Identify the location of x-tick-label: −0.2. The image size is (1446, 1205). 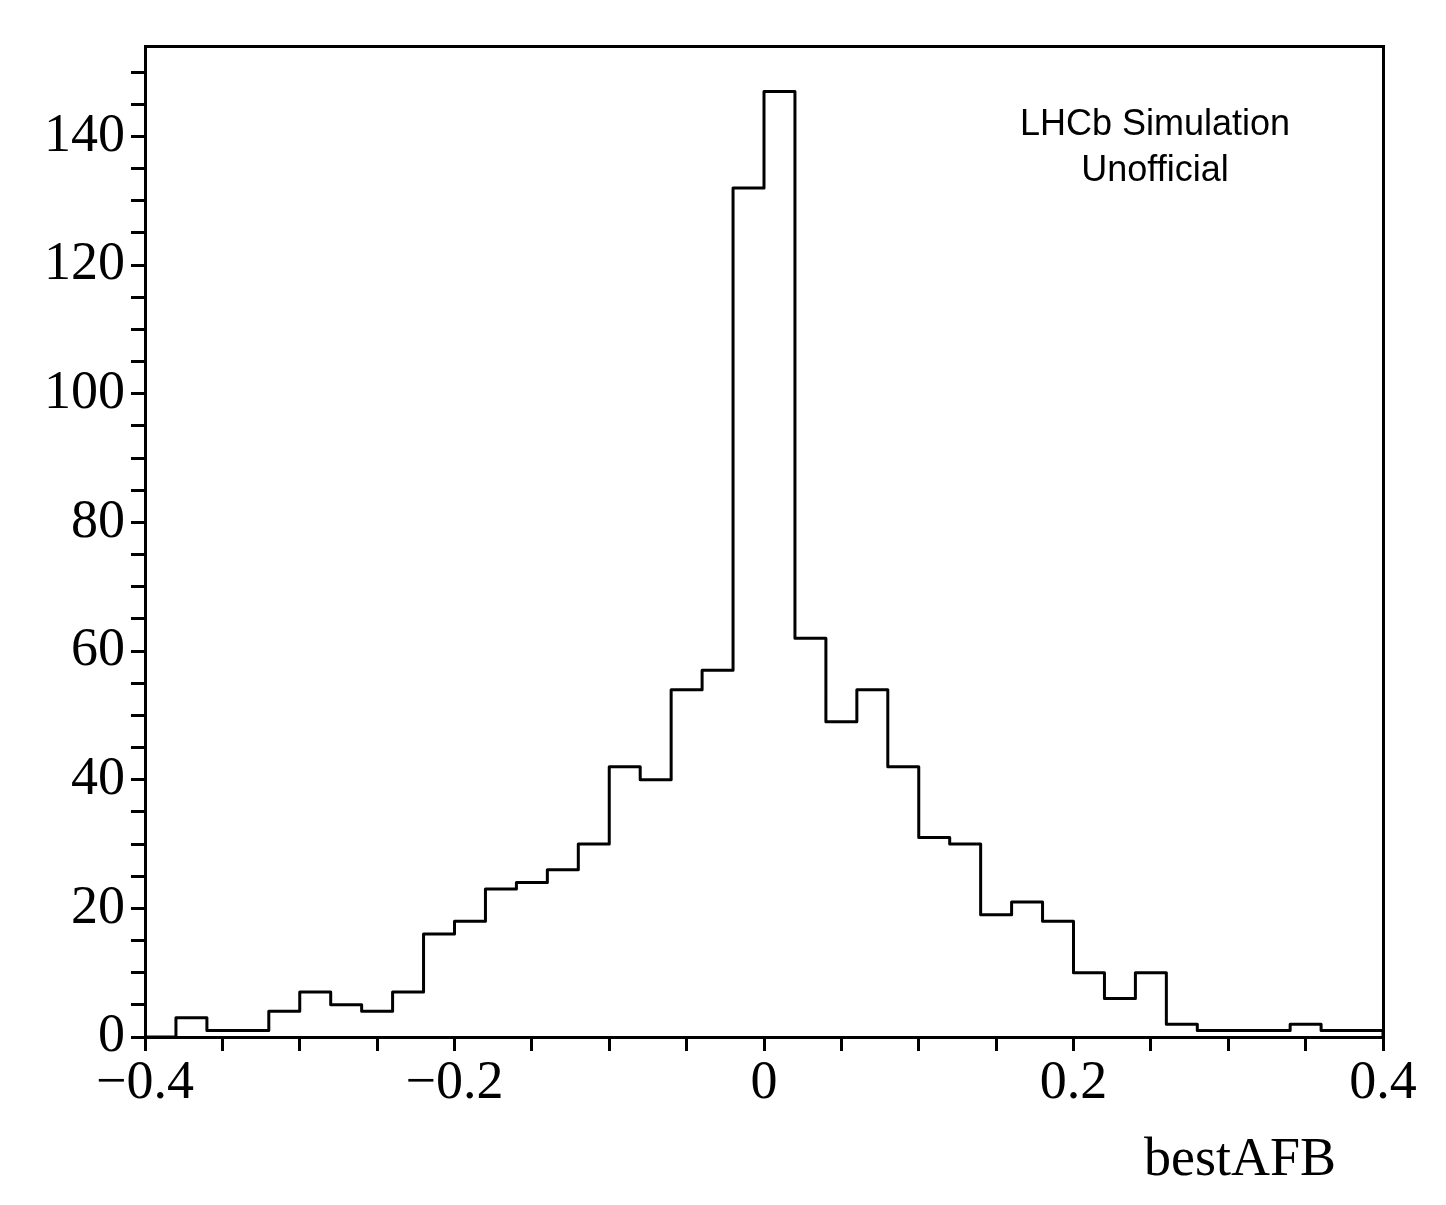
(454, 1079).